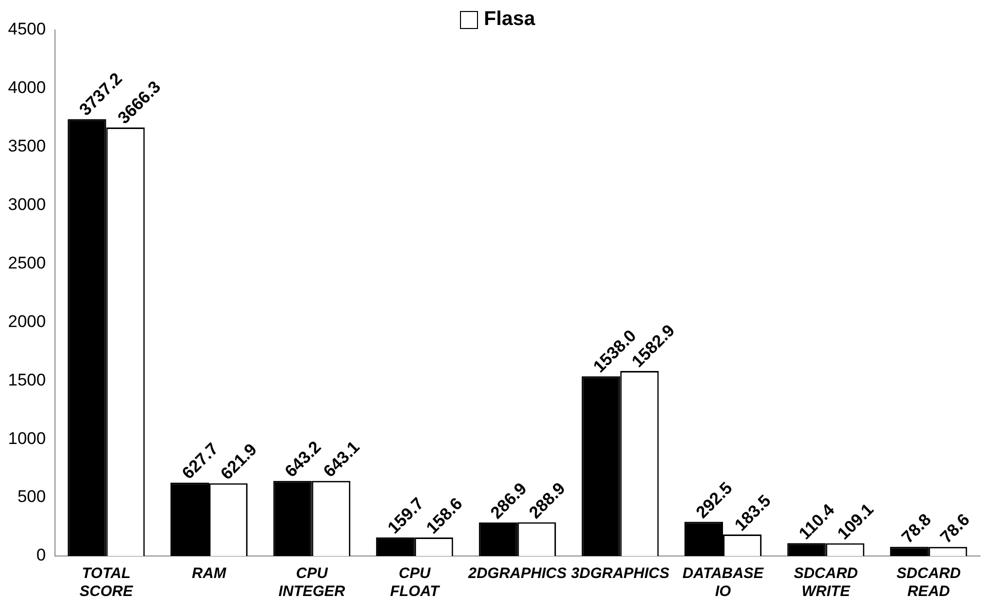 This screenshot has height=609, width=995. I want to click on x-tick-label: DATABASE IO, so click(723, 582).